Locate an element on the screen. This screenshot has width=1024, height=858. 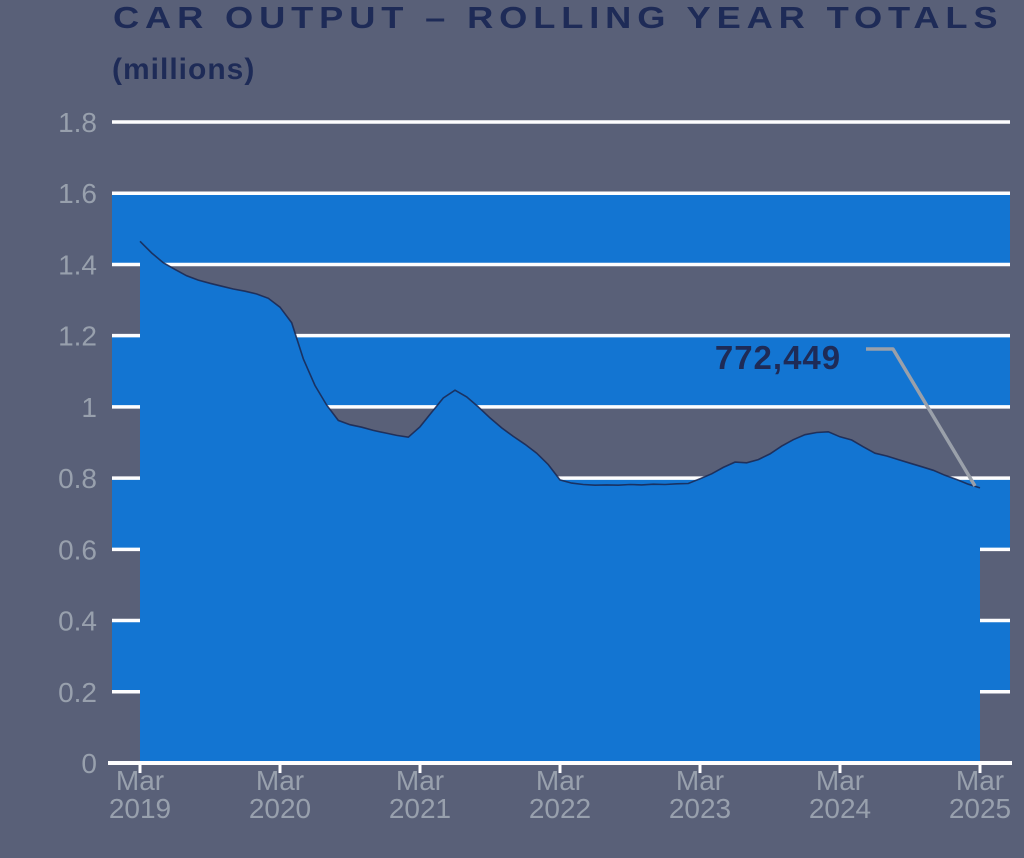
y-axis-label: 0.8 is located at coordinates (77, 478).